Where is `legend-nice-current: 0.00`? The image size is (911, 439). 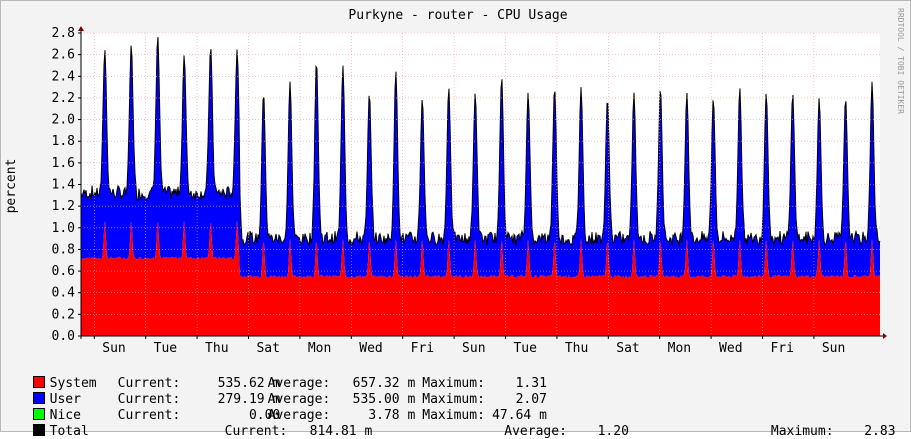 legend-nice-current: 0.00 is located at coordinates (264, 415).